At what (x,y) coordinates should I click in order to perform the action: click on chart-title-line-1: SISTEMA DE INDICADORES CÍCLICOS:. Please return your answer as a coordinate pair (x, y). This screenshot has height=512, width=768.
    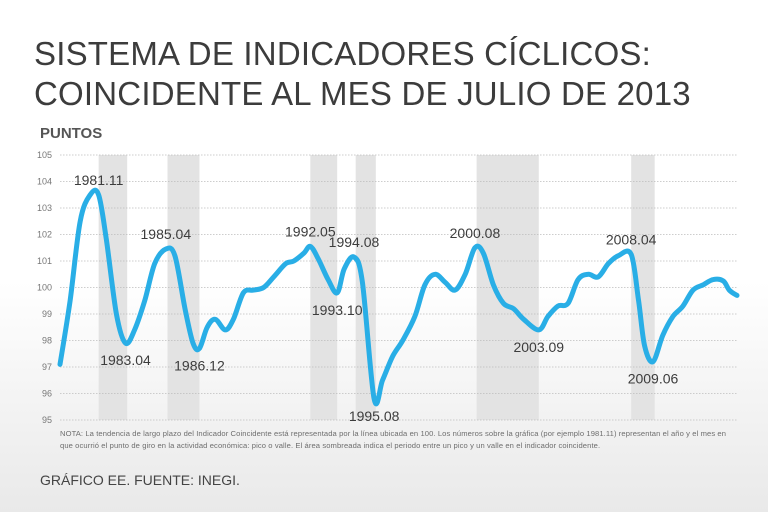
    Looking at the image, I should click on (343, 53).